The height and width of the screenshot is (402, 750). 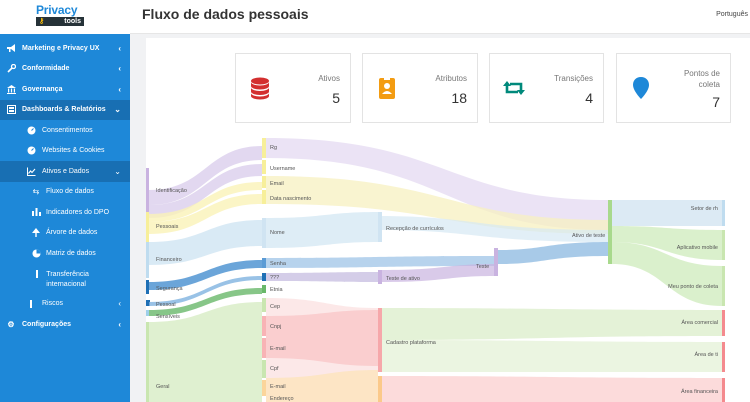 I want to click on sankey-label: Rg, so click(x=273, y=148).